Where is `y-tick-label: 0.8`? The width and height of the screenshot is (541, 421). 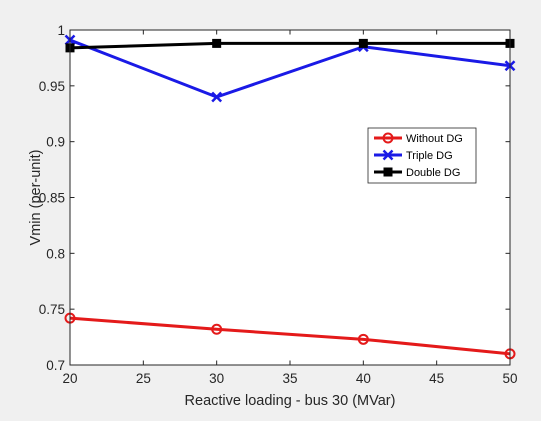 y-tick-label: 0.8 is located at coordinates (55, 253).